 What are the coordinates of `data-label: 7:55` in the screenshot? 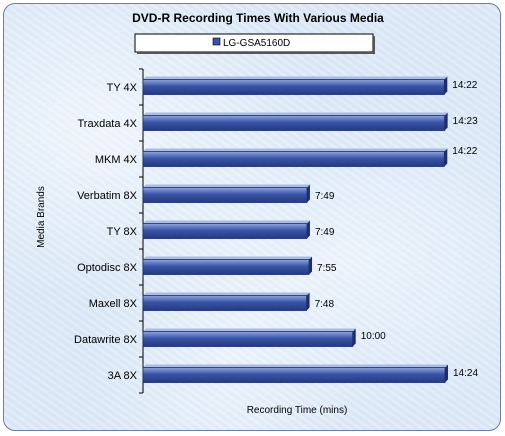 It's located at (327, 268).